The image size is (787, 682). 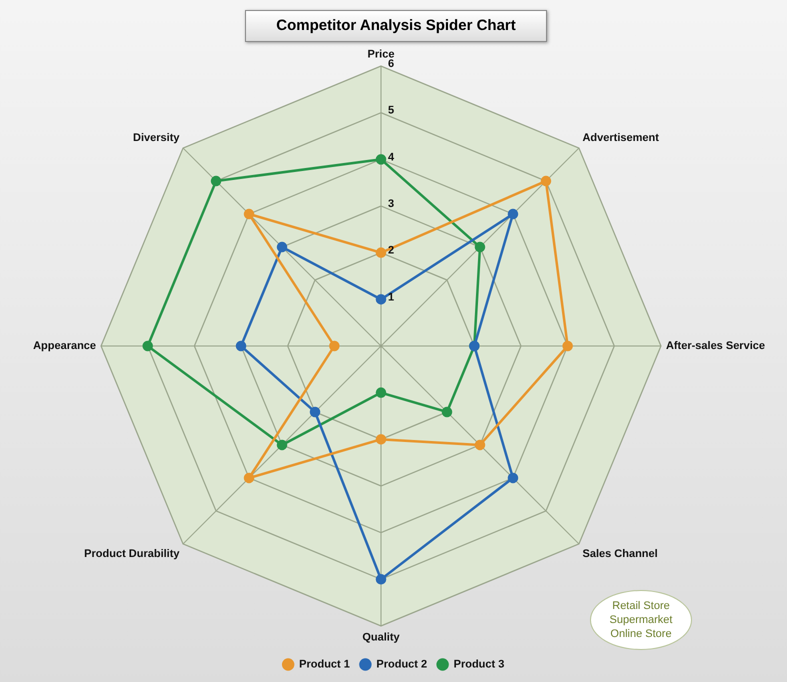 What do you see at coordinates (716, 346) in the screenshot?
I see `spoke-label: After-sales Service` at bounding box center [716, 346].